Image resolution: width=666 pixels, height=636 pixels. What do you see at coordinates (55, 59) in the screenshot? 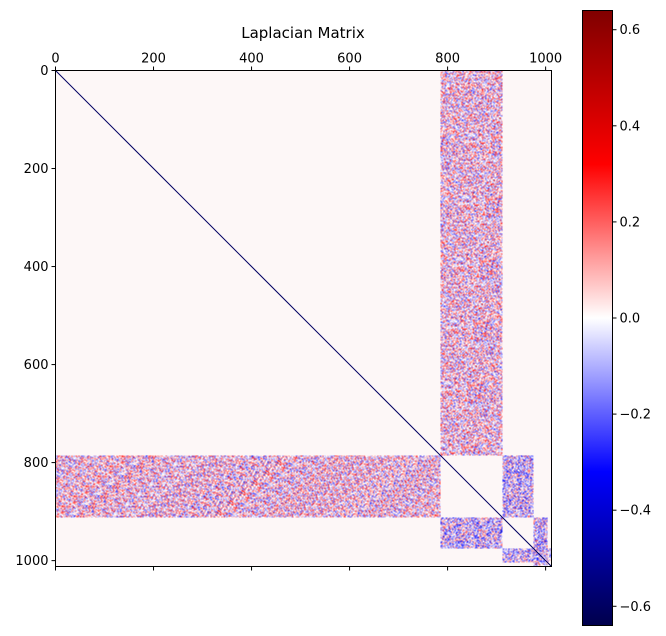
I see `x-tick-label: 0` at bounding box center [55, 59].